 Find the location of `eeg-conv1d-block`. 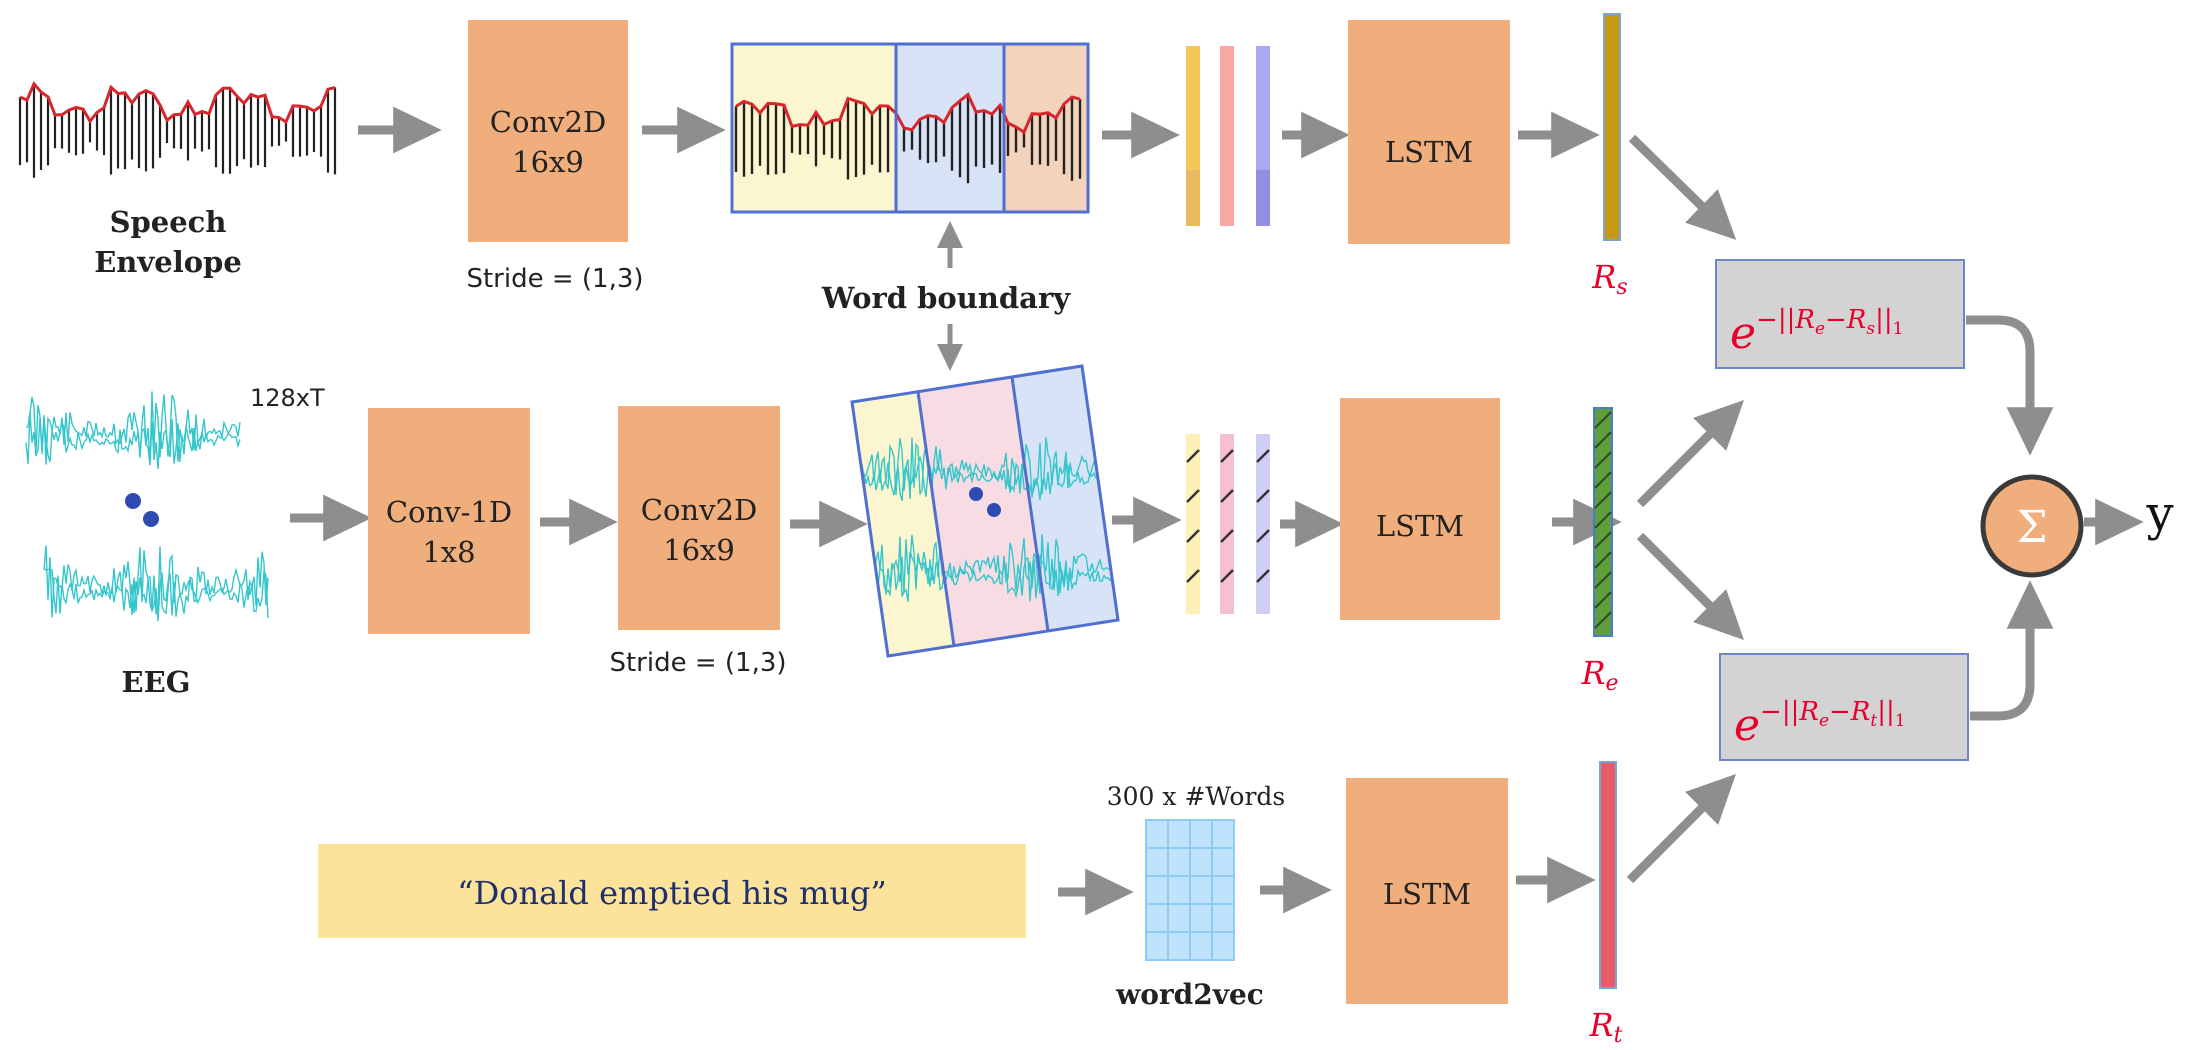

eeg-conv1d-block is located at coordinates (449, 521).